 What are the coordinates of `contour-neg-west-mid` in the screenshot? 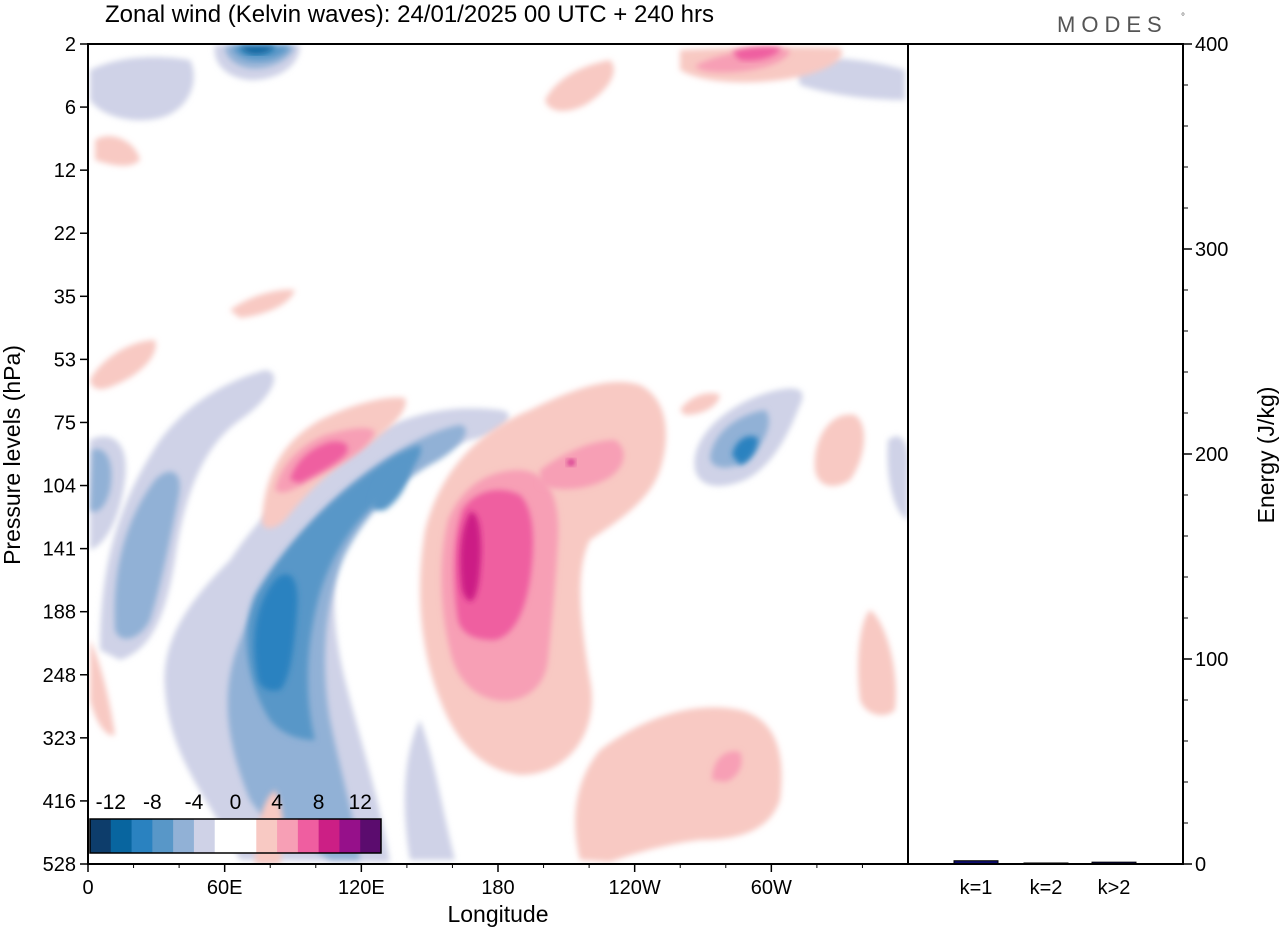 It's located at (147, 555).